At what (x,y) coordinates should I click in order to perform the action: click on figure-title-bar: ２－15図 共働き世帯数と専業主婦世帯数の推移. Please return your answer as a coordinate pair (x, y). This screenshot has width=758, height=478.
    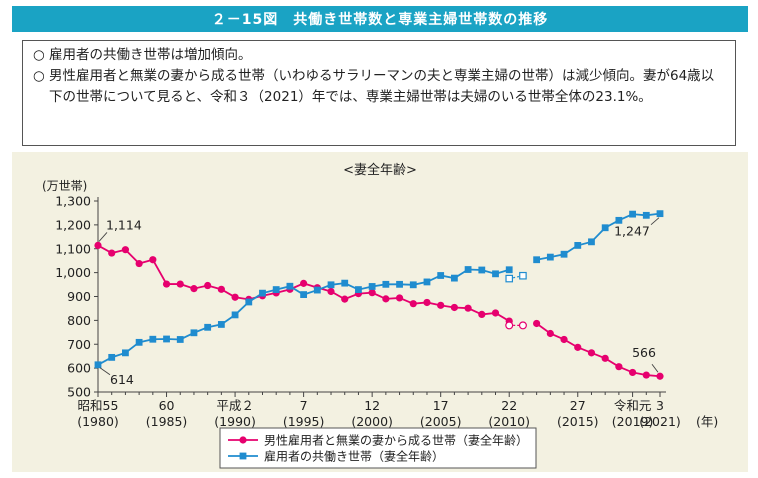
    Looking at the image, I should click on (380, 19).